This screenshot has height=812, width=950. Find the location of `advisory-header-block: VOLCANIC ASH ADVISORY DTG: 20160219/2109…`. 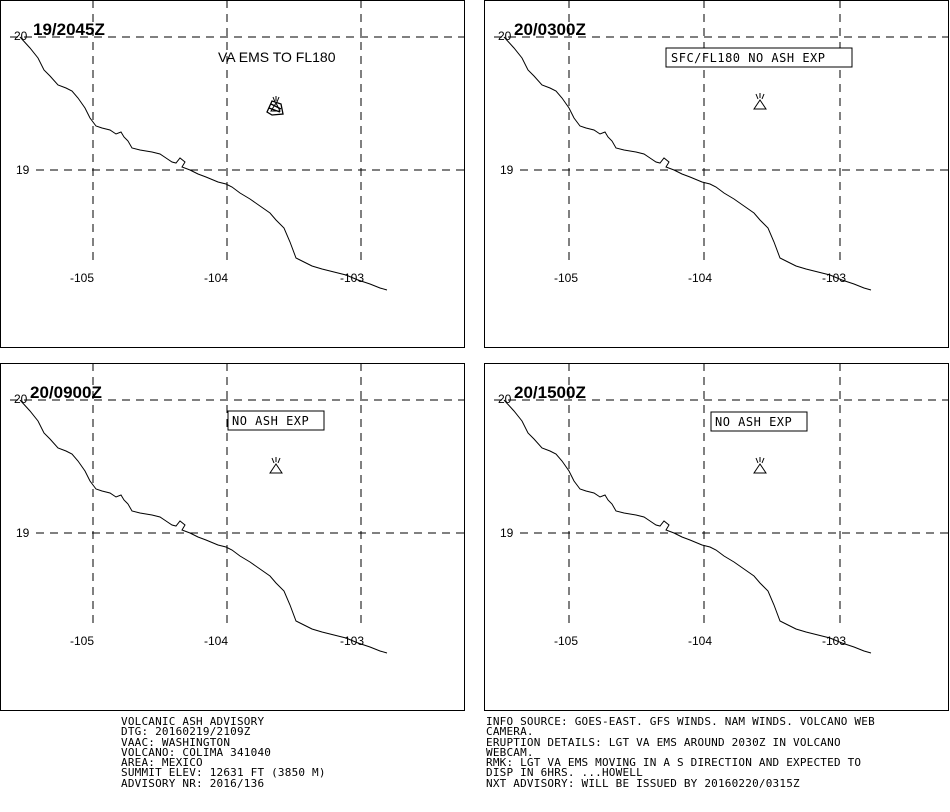

advisory-header-block: VOLCANIC ASH ADVISORY DTG: 20160219/2109… is located at coordinates (291, 752).